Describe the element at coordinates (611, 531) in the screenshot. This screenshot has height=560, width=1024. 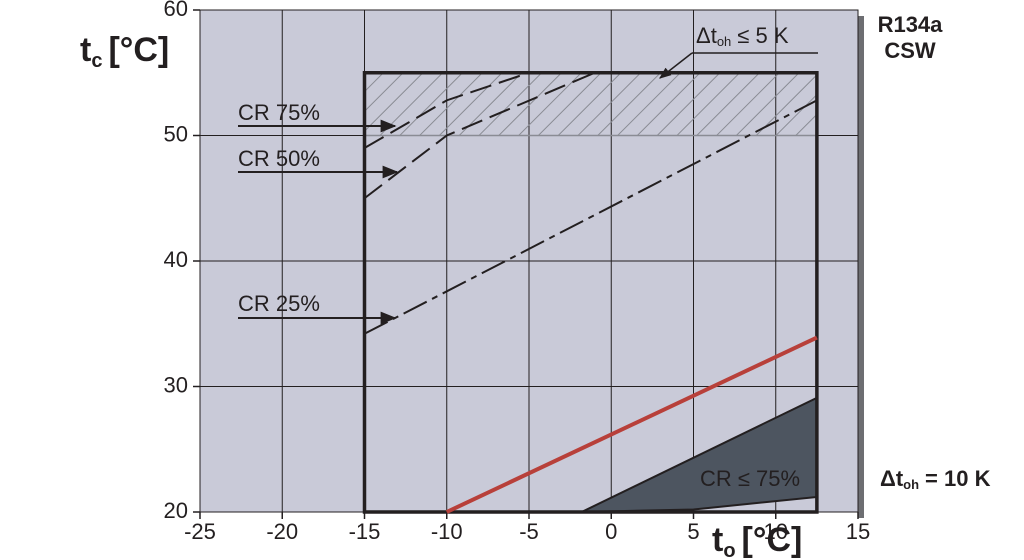
I see `x-tick-label: 0` at that location.